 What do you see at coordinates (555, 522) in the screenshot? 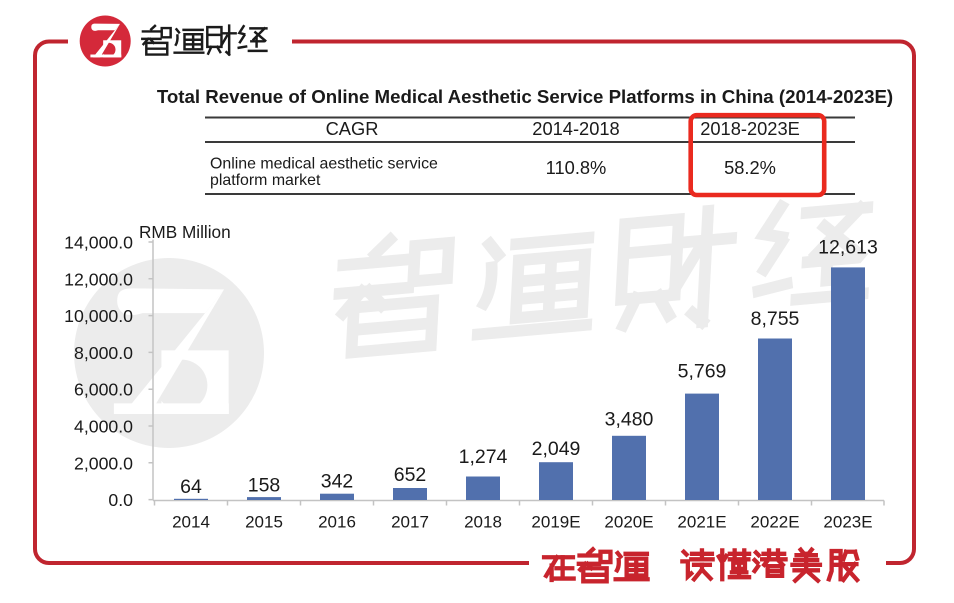
I see `svg-text: 2019E` at bounding box center [555, 522].